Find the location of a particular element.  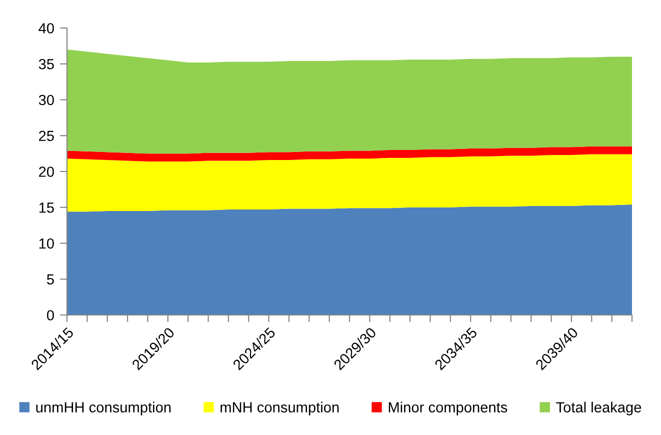

y-tick-label: 35 is located at coordinates (46, 64).